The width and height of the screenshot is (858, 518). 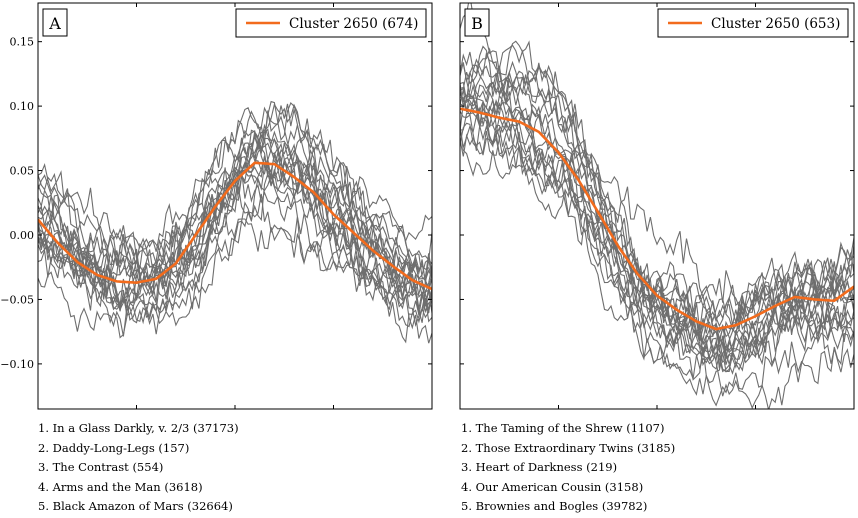 What do you see at coordinates (138, 428) in the screenshot?
I see `book-item: 1. In a Glass Darkly, v. 2/3 (37173)` at bounding box center [138, 428].